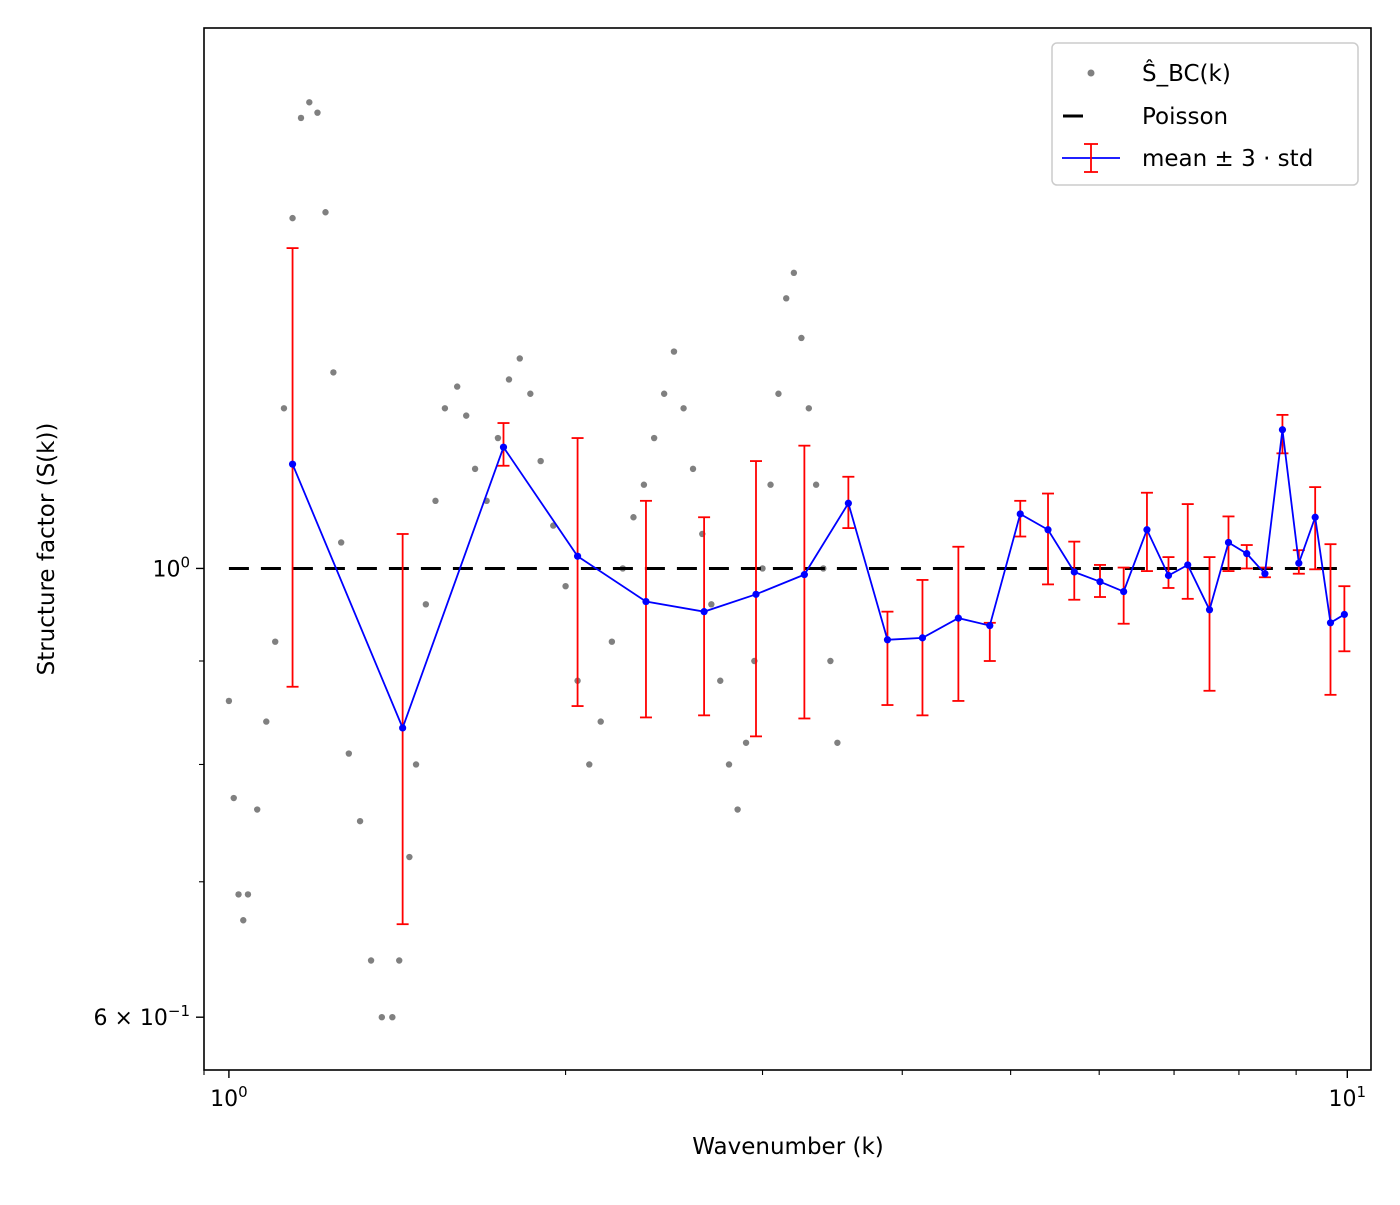  I want to click on legend: Ŝ_BC(k) Poisson mean ± 3 · std, so click(1205, 114).